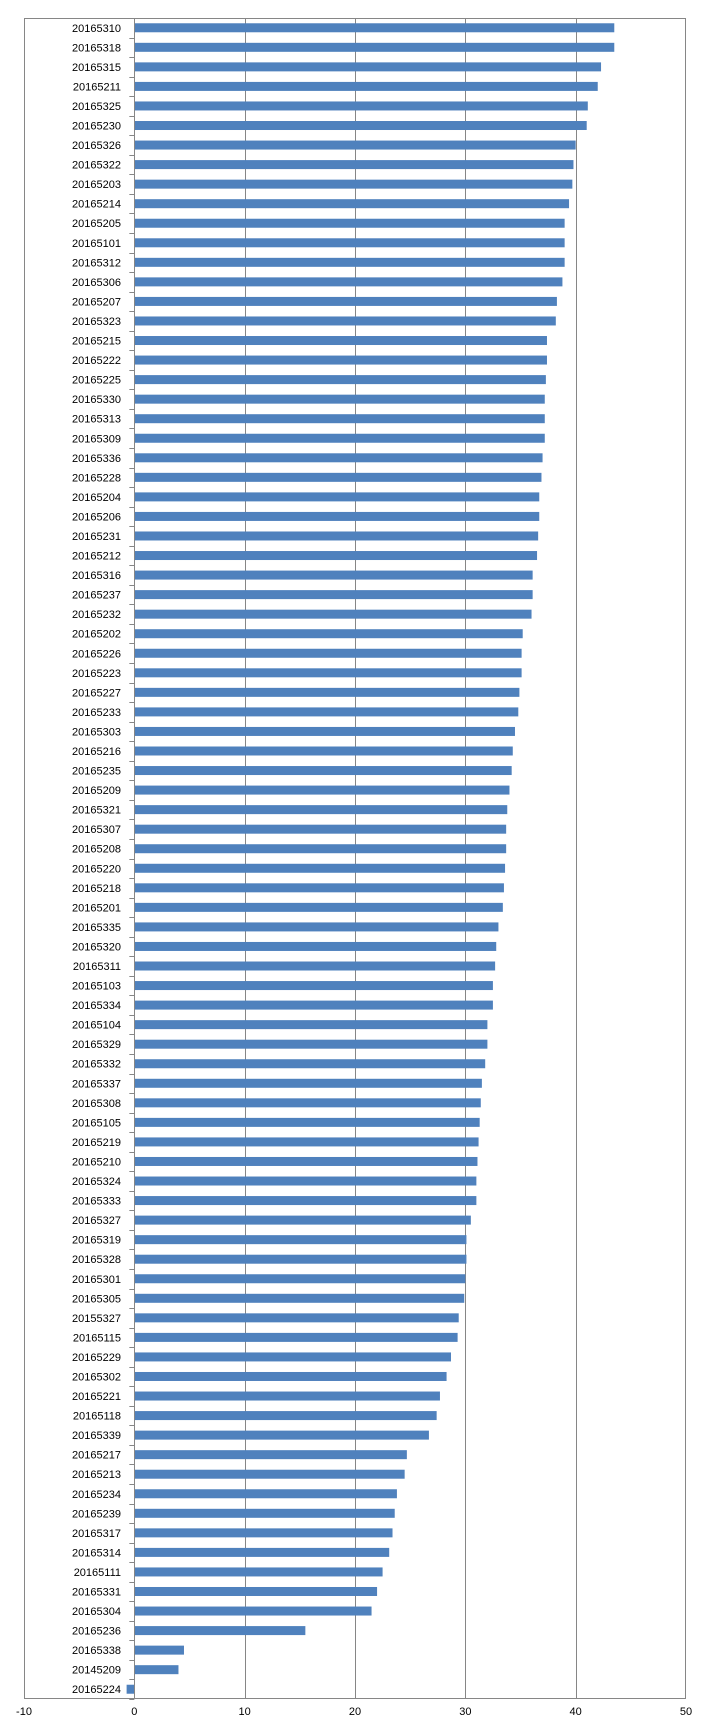 The height and width of the screenshot is (1736, 707). I want to click on category-label: 20165317, so click(96, 1534).